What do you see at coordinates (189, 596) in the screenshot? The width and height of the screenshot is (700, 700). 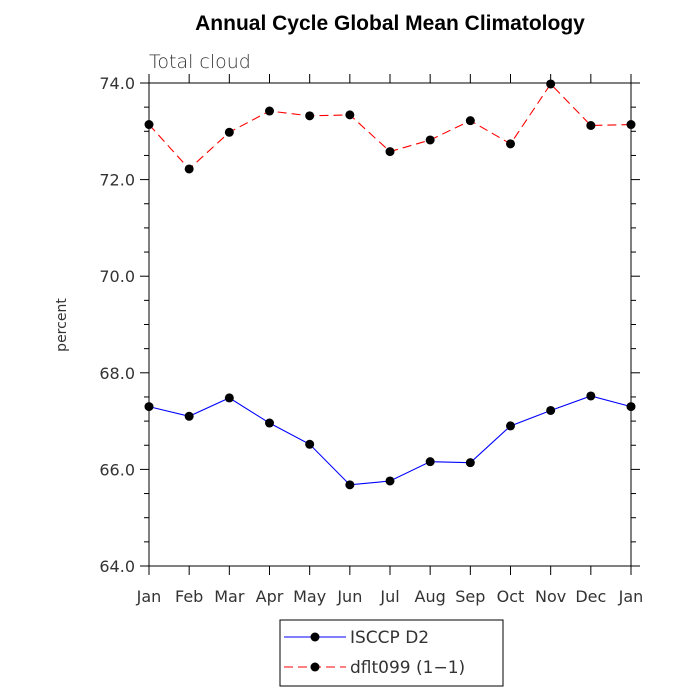 I see `x-tick-label: Feb` at bounding box center [189, 596].